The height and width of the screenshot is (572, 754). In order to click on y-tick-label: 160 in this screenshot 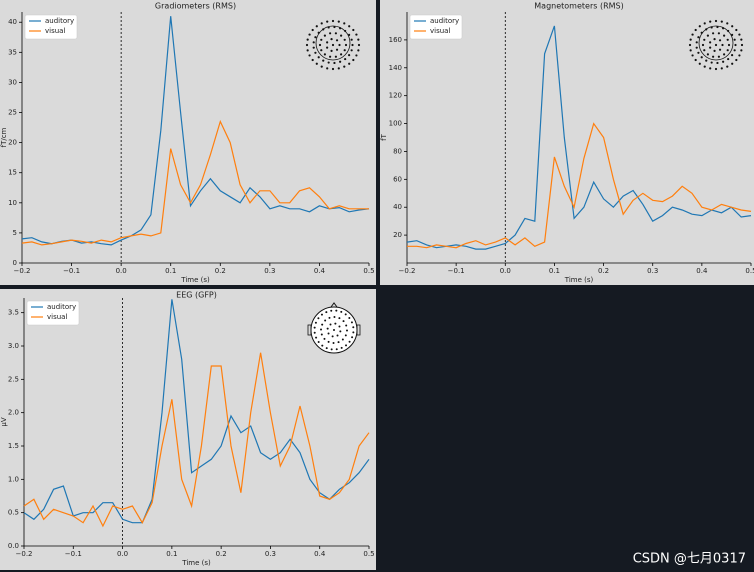, I will do `click(395, 40)`.